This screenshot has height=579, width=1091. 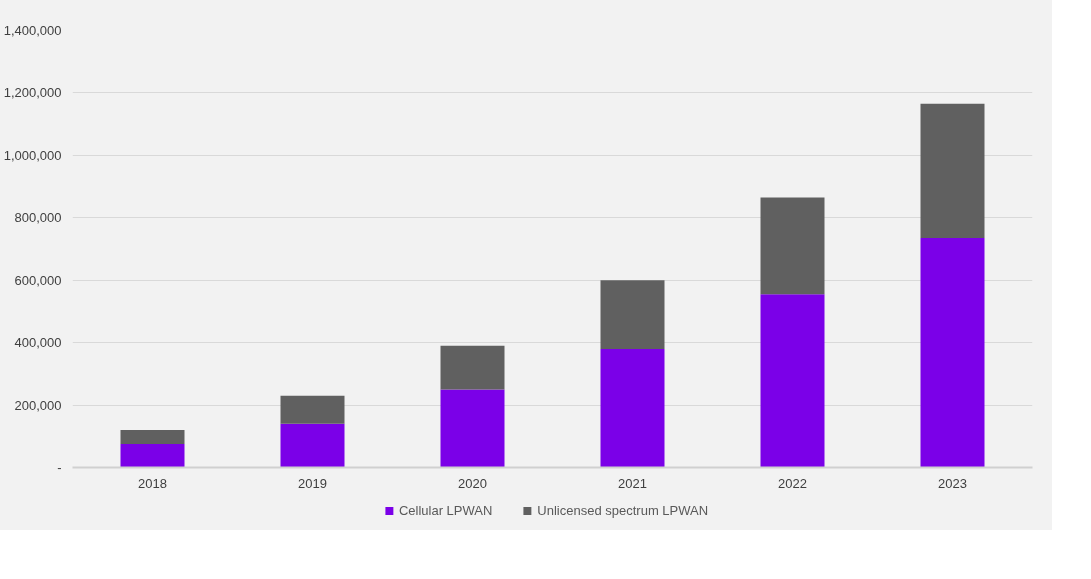 I want to click on legend-label: Unlicensed spectrum LPWAN, so click(x=623, y=510).